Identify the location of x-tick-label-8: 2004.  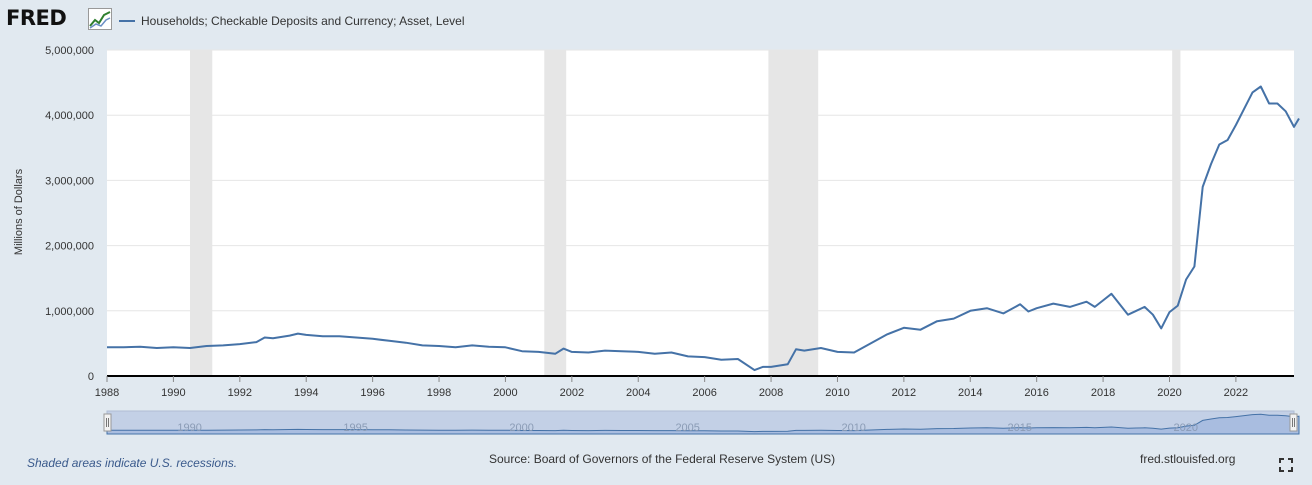
(638, 393).